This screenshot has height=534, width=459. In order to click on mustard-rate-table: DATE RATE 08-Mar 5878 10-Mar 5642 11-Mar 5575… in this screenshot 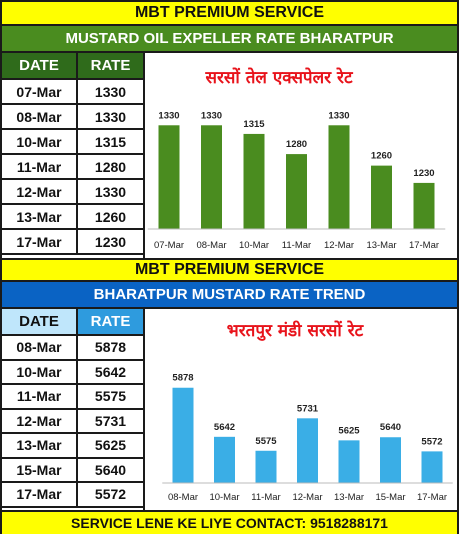, I will do `click(73, 409)`.